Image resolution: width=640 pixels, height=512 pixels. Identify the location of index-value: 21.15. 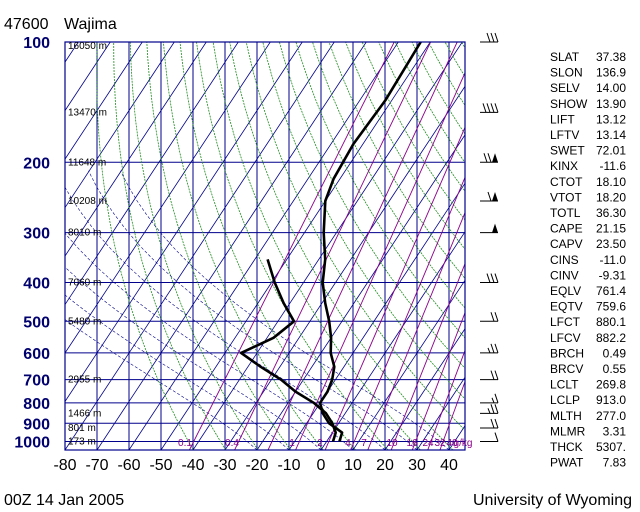
(611, 229).